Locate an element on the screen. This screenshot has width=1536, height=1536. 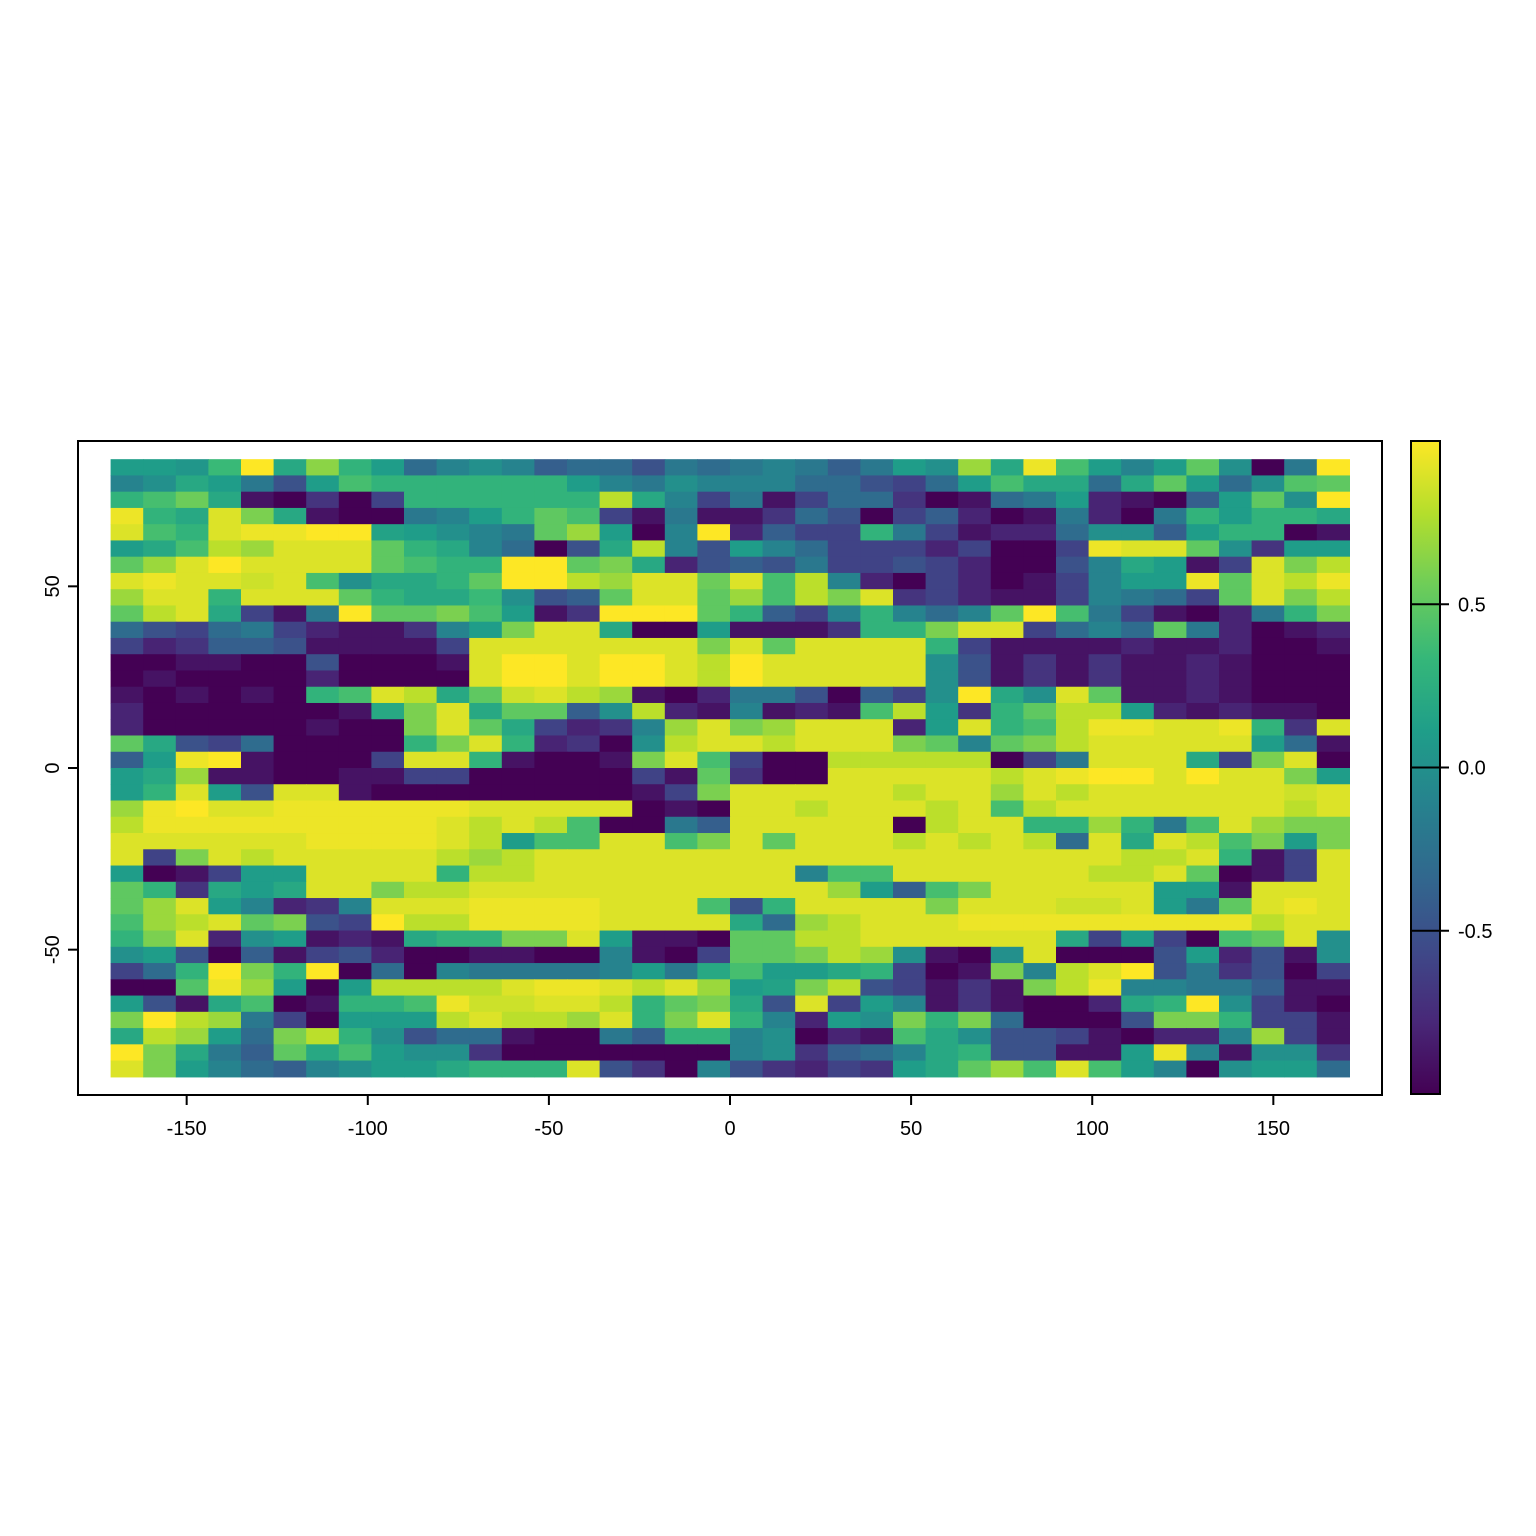
y-axis: 50 0 -50 is located at coordinates (60, 769).